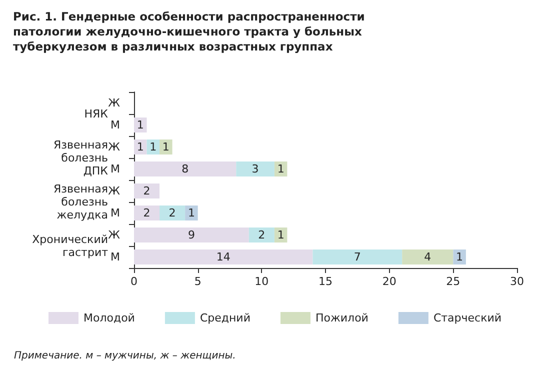 Image resolution: width=550 pixels, height=371 pixels. What do you see at coordinates (96, 114) in the screenshot?
I see `text: НЯК` at bounding box center [96, 114].